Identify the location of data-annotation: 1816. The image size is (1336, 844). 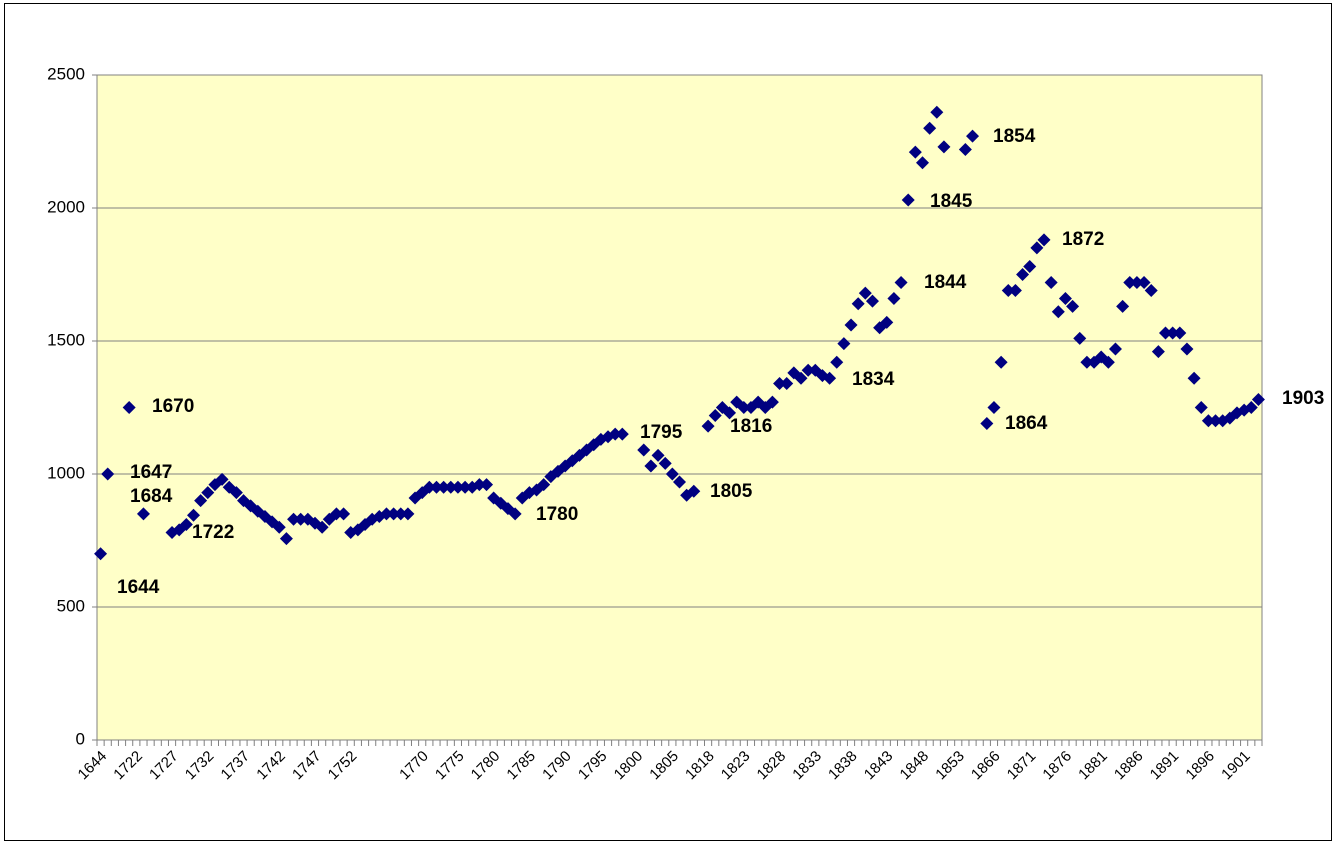
(751, 426).